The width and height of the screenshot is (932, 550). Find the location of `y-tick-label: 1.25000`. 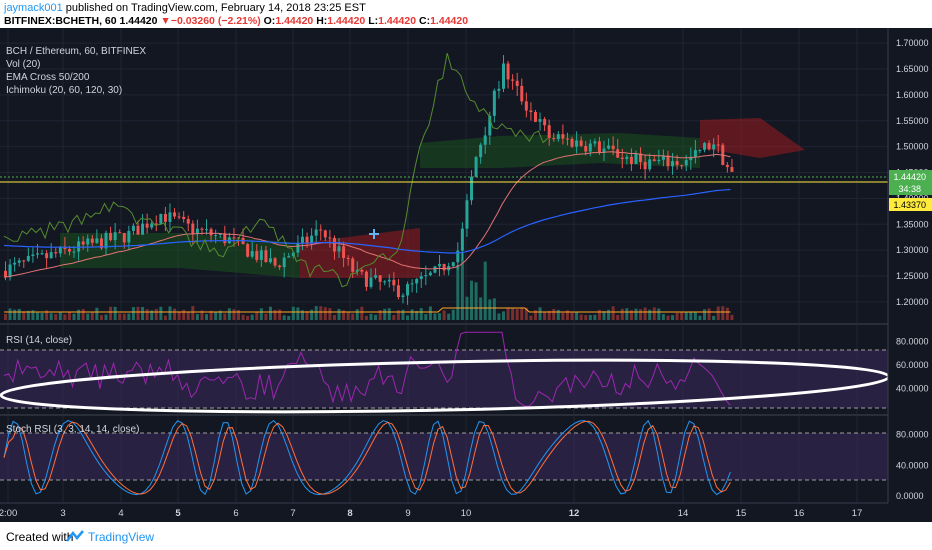

y-tick-label: 1.25000 is located at coordinates (912, 276).